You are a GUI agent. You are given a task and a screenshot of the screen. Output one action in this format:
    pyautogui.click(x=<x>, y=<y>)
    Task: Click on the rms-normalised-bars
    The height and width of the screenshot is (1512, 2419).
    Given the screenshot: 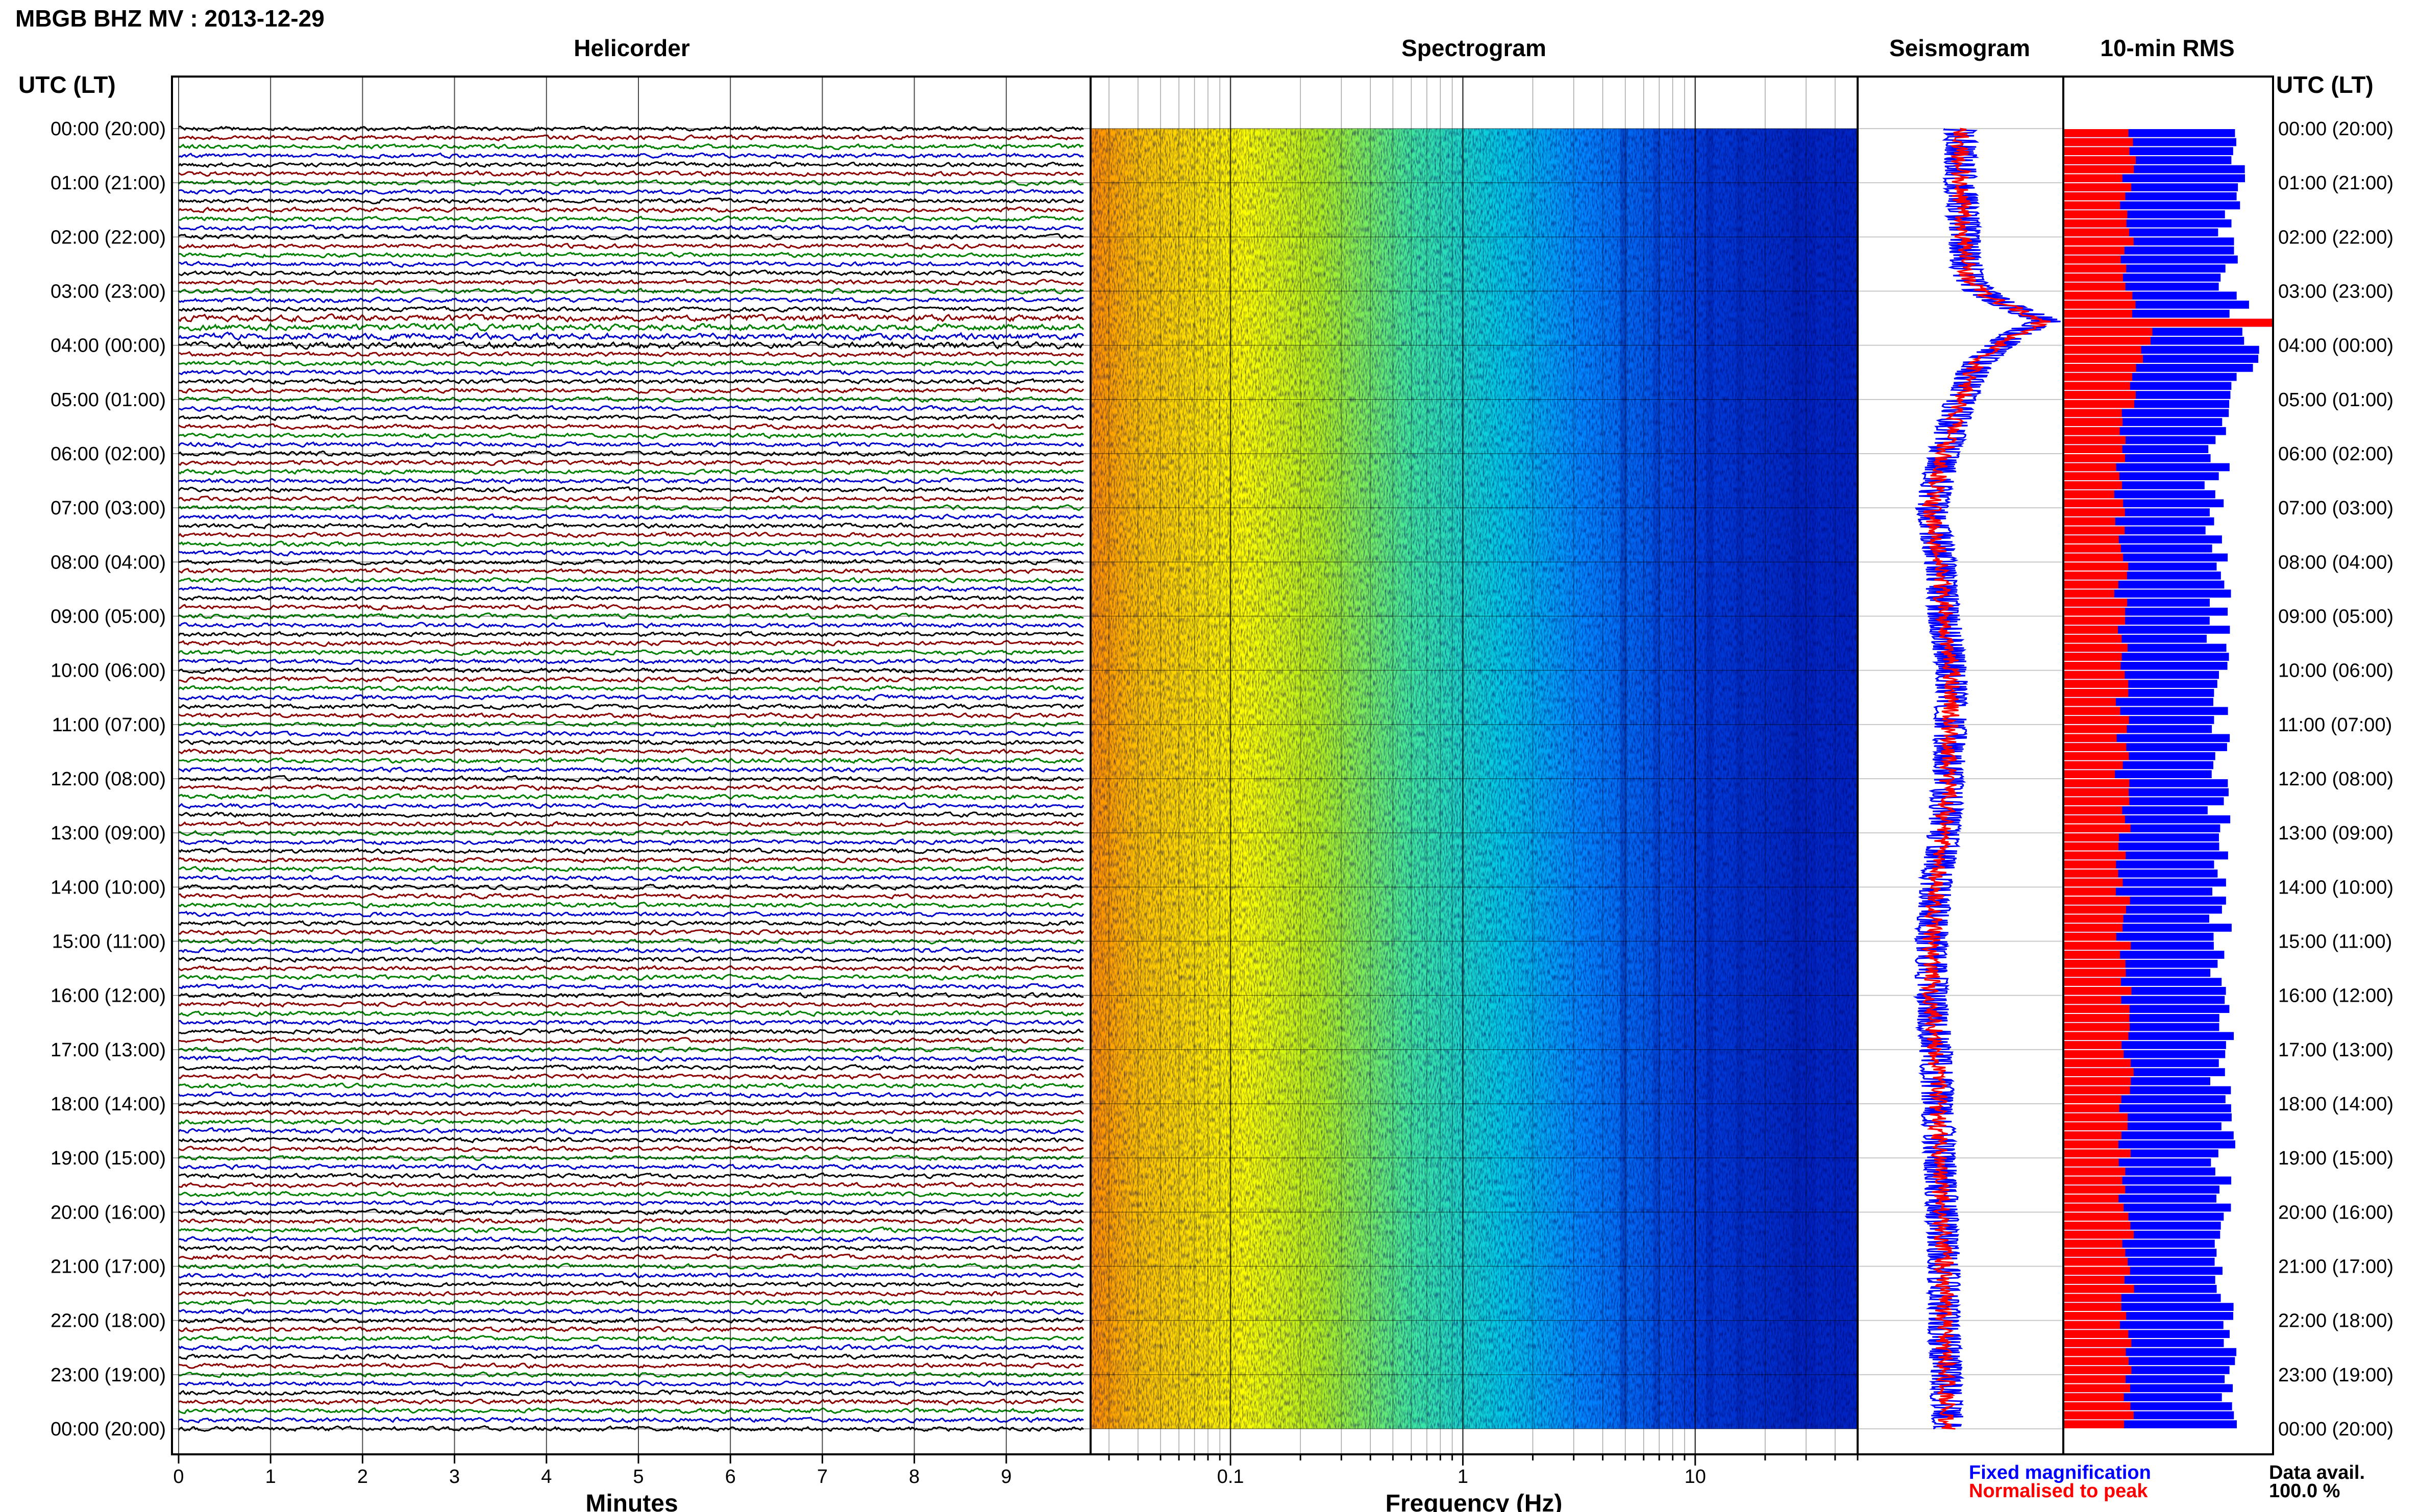 What is the action you would take?
    pyautogui.click(x=2168, y=778)
    